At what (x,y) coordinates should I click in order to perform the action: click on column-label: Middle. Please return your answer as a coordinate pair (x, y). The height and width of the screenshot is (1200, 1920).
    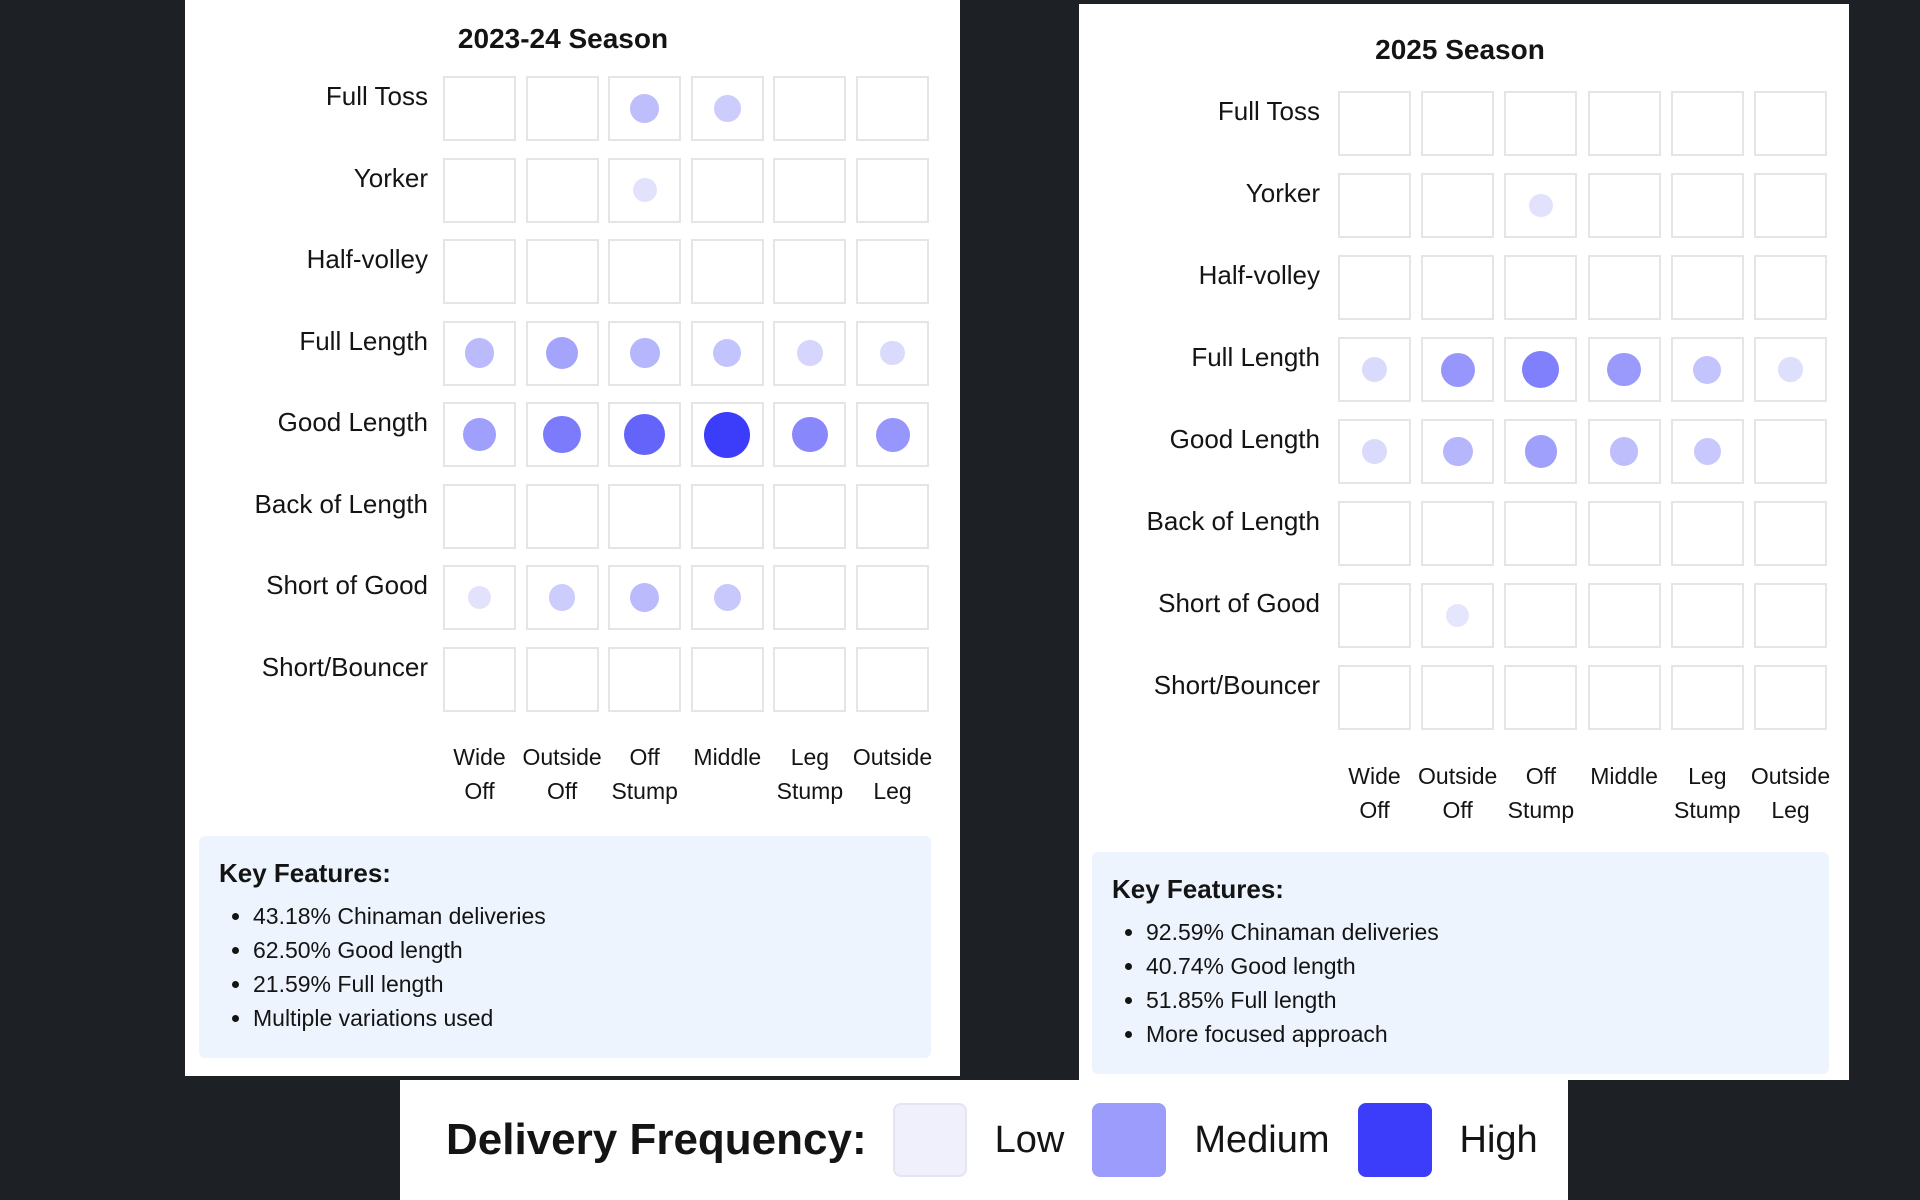
    Looking at the image, I should click on (1624, 776).